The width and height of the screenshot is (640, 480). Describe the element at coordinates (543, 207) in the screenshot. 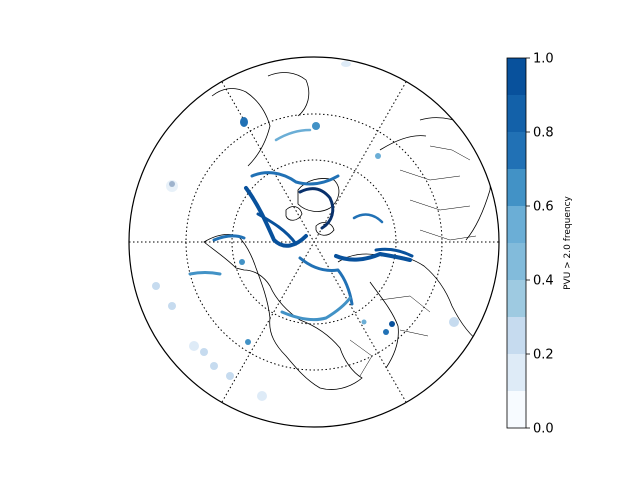

I see `colorbar-tick-label: 0.6` at that location.